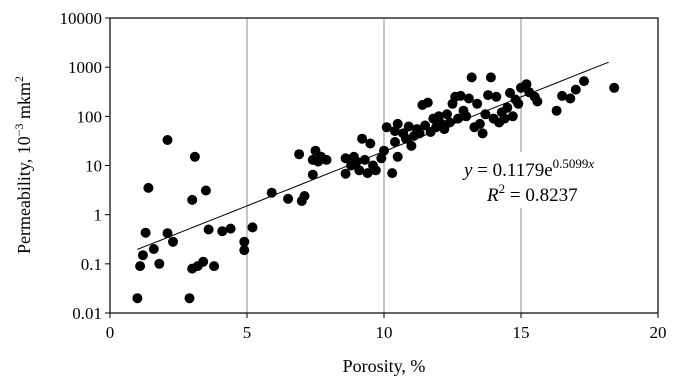  Describe the element at coordinates (87, 313) in the screenshot. I see `y-tick-label: 0.01` at that location.